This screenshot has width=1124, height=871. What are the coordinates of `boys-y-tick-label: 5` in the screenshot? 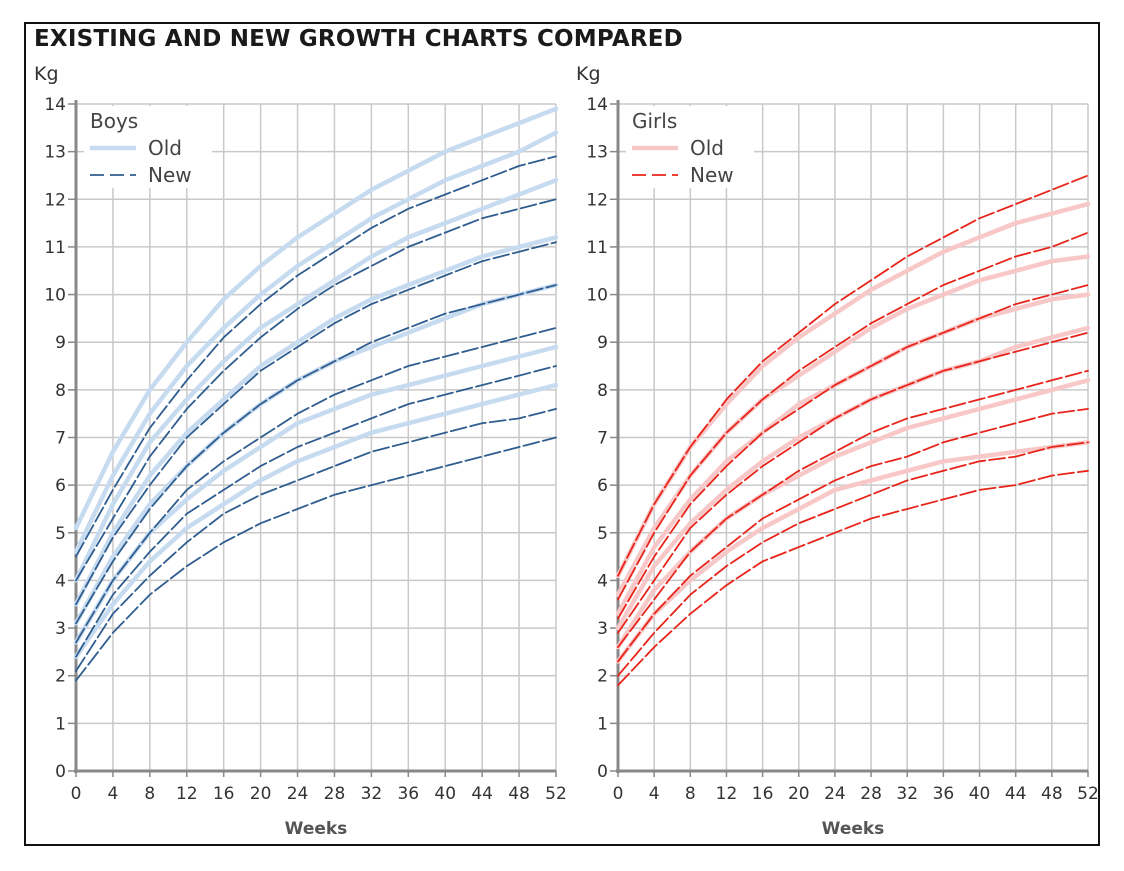 It's located at (60, 534).